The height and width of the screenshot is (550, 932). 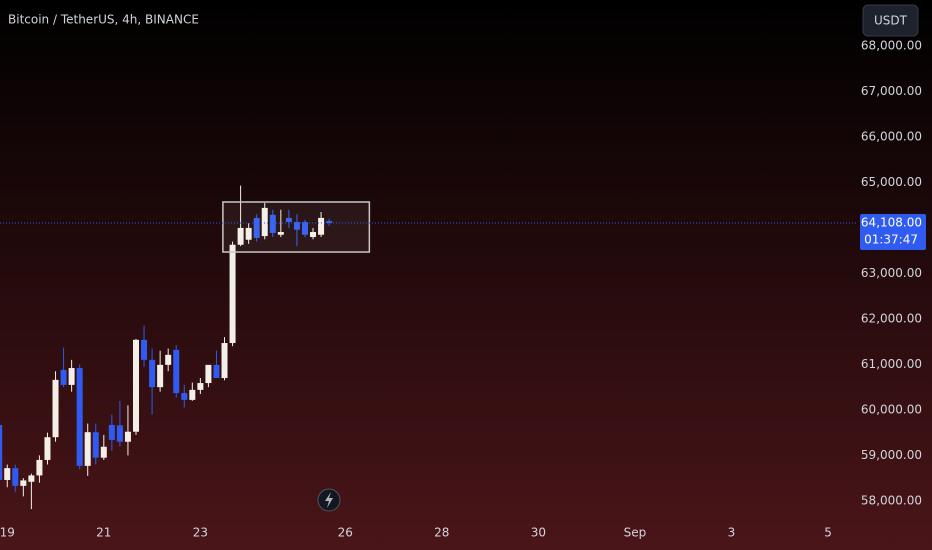 I want to click on countdown-label: 01:37:47, so click(x=891, y=240).